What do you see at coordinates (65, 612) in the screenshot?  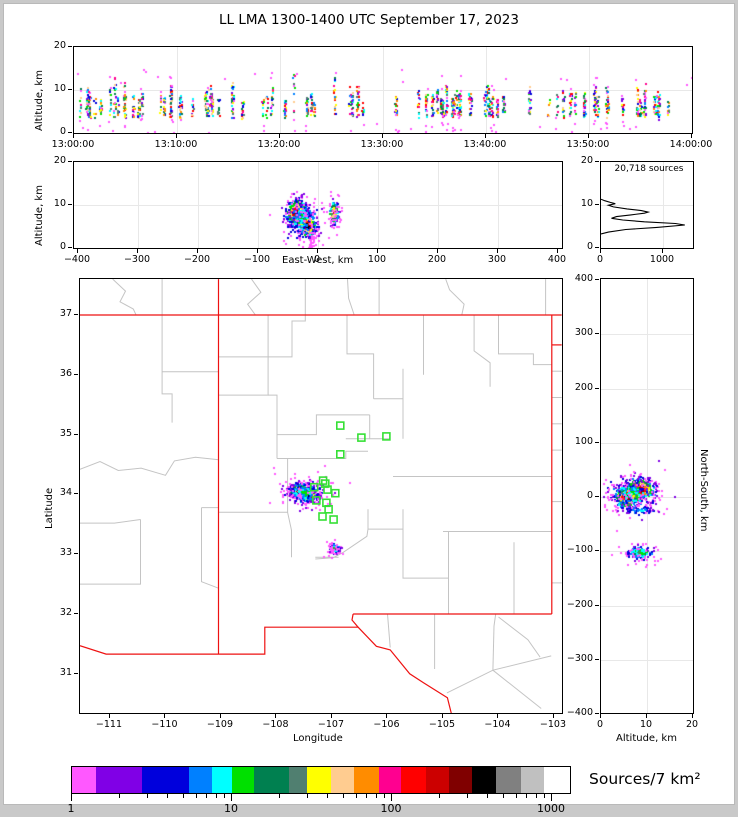 I see `tick-label: 32` at bounding box center [65, 612].